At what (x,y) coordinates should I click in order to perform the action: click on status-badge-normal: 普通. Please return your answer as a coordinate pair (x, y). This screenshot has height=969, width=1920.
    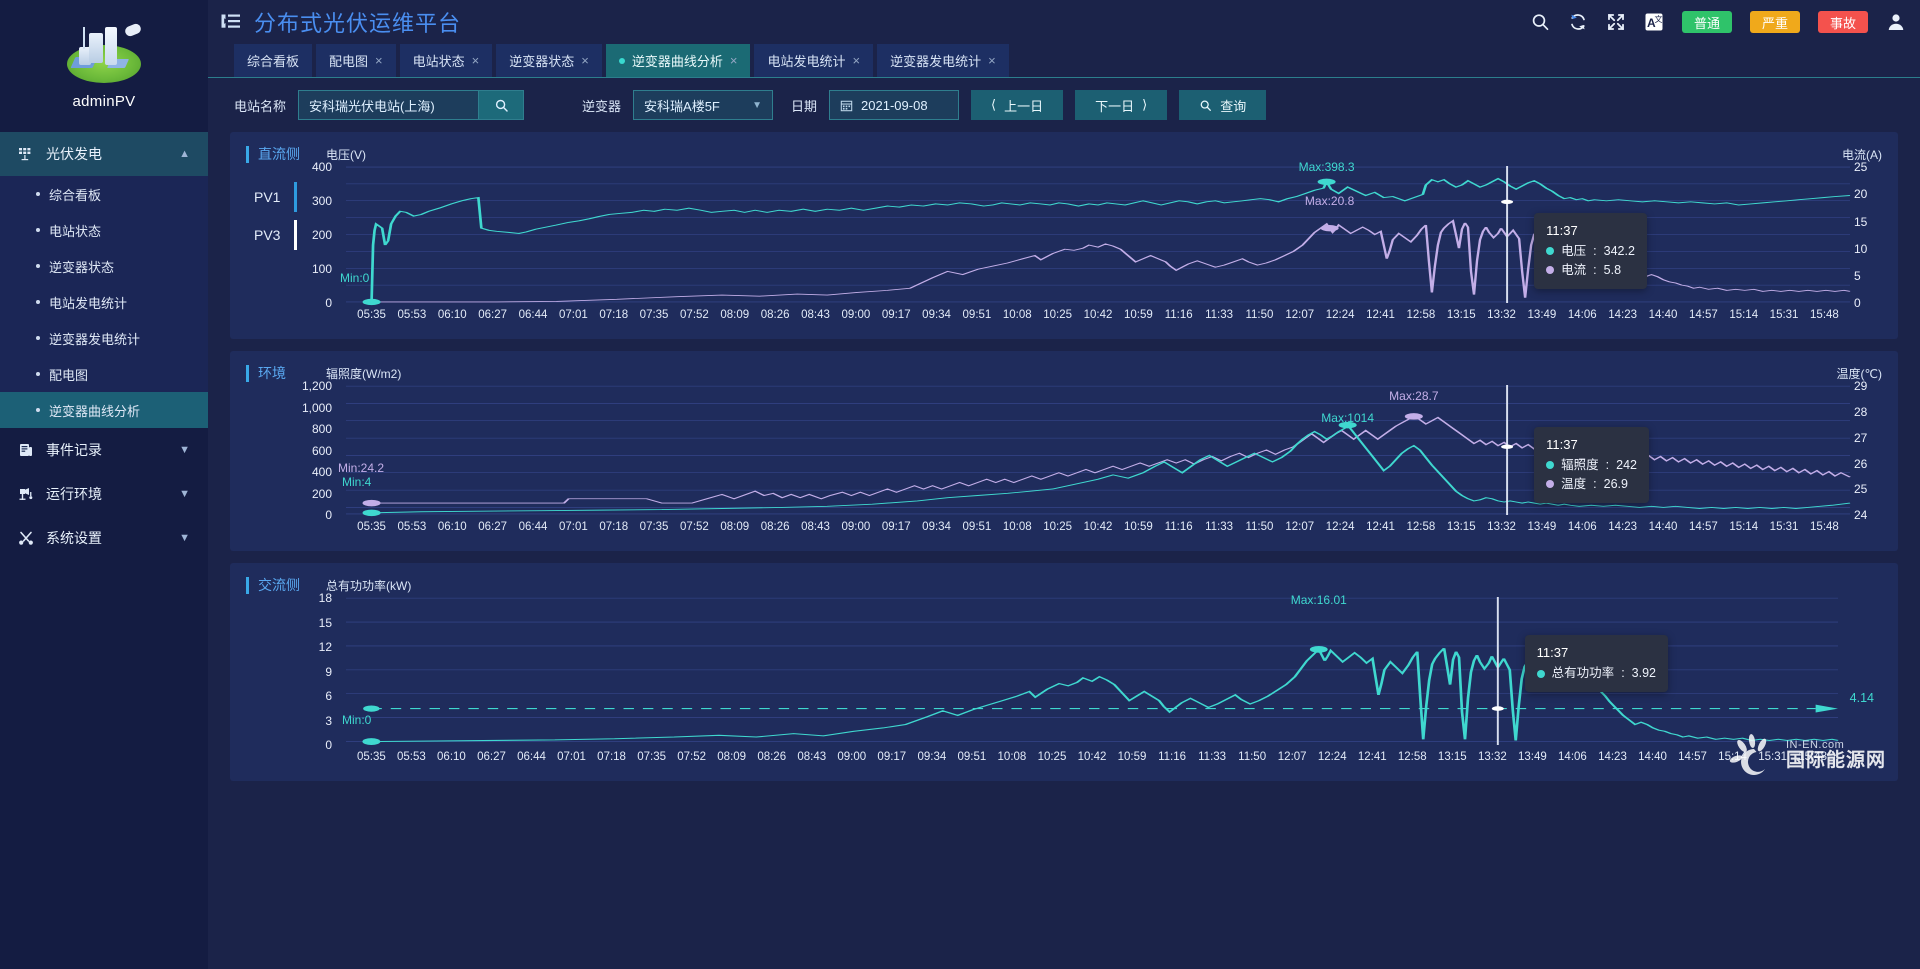
    Looking at the image, I should click on (1706, 22).